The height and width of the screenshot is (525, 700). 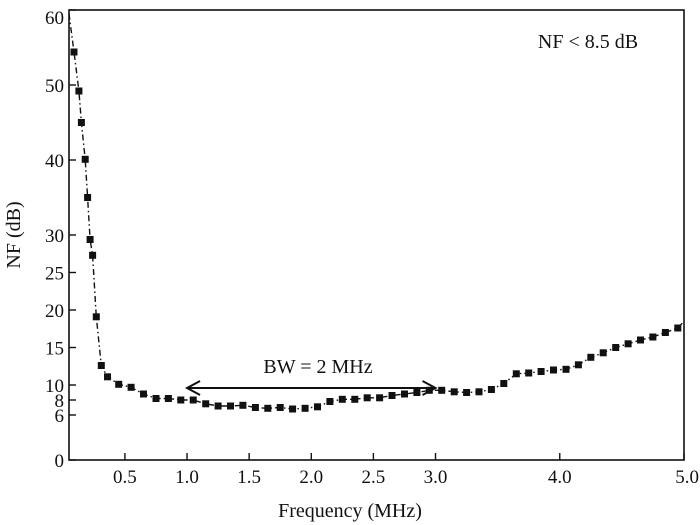 What do you see at coordinates (187, 477) in the screenshot?
I see `x-tick-label: 1.0` at bounding box center [187, 477].